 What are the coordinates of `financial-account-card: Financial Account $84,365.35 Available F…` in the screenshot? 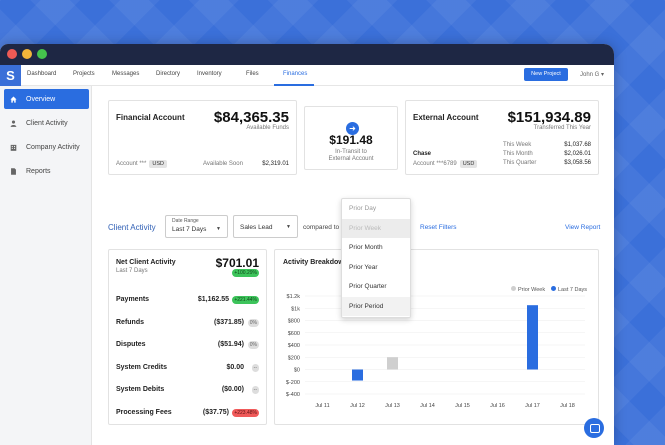 It's located at (202, 137).